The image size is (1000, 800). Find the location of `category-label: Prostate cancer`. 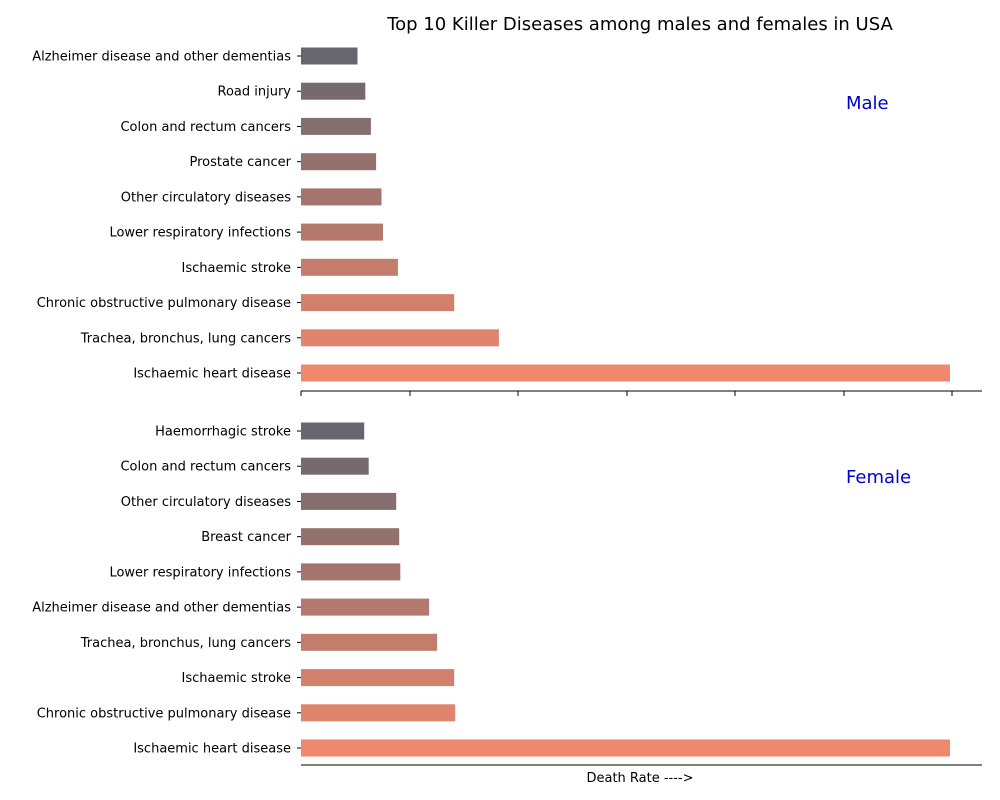

category-label: Prostate cancer is located at coordinates (240, 162).